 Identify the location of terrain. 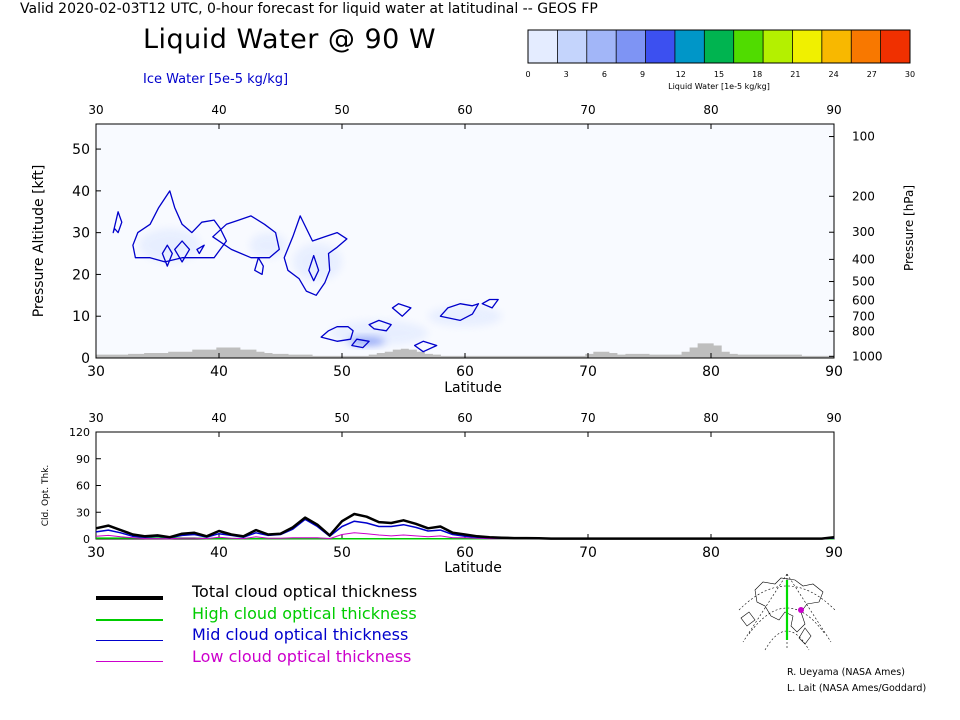
(465, 350).